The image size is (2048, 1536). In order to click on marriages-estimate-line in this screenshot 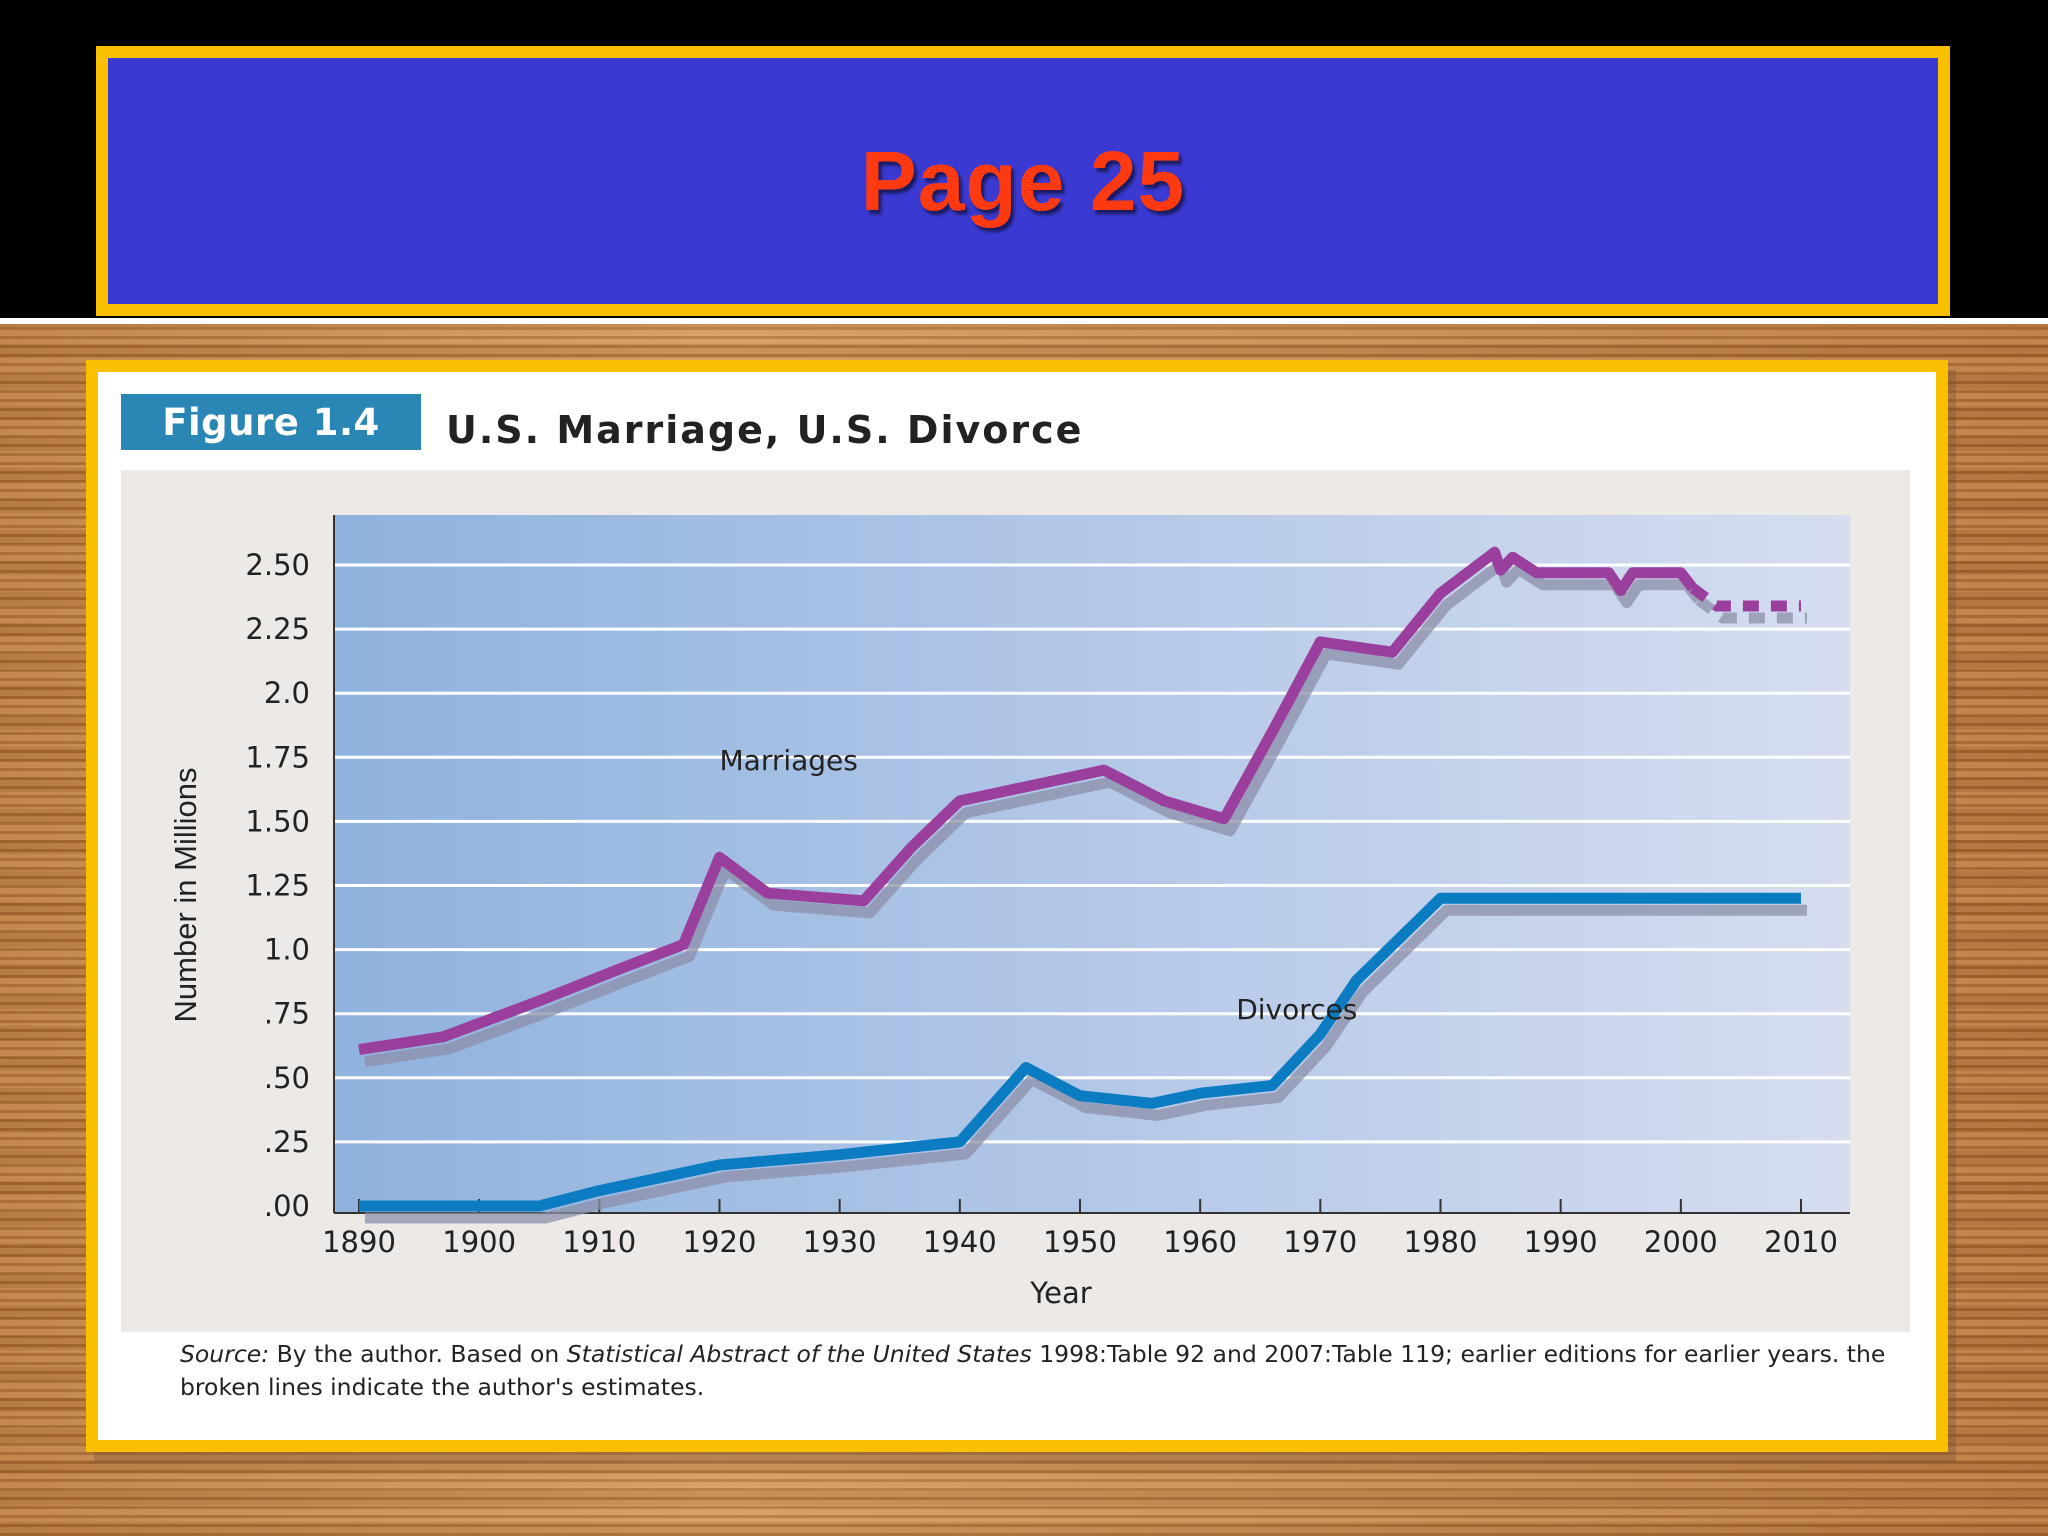, I will do `click(1745, 597)`.